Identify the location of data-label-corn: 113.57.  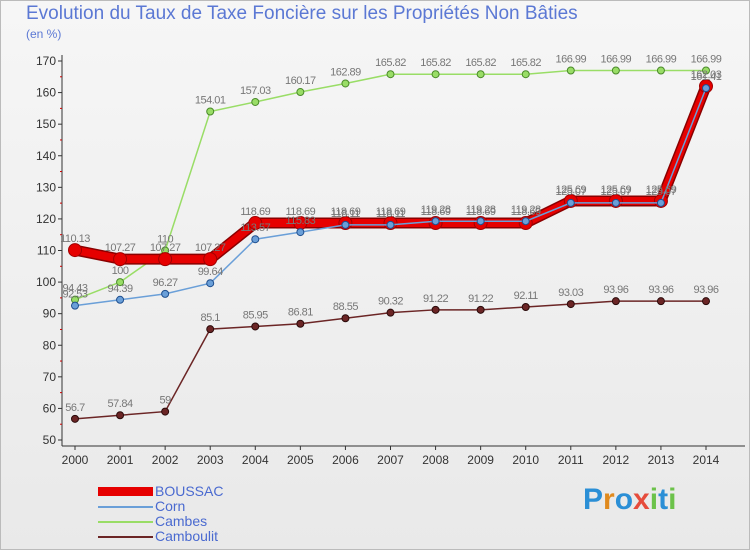
(255, 228).